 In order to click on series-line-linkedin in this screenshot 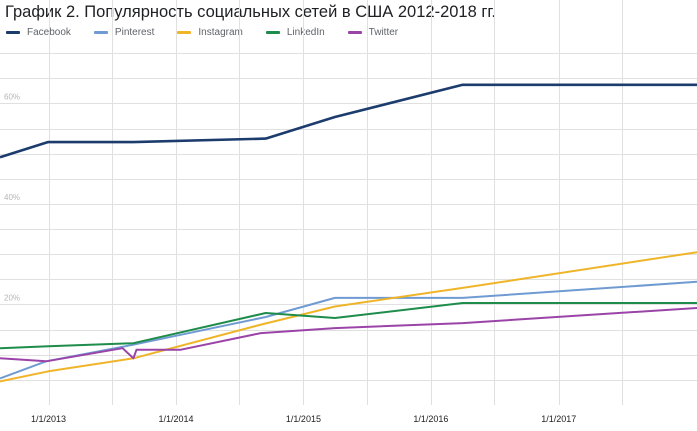, I will do `click(348, 326)`.